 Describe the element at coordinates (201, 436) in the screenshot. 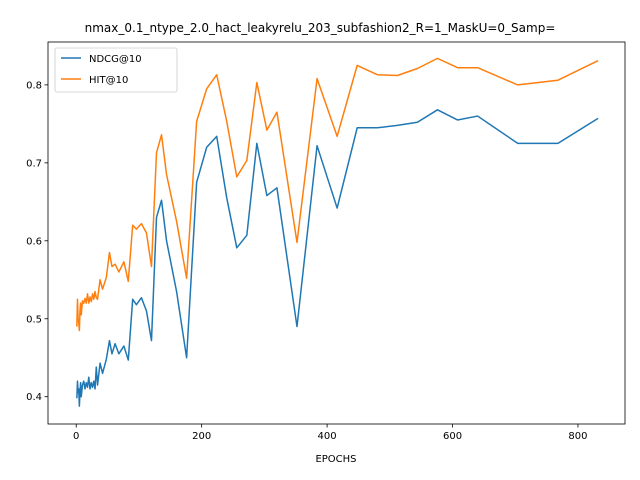

I see `x-tick-label: 200` at that location.